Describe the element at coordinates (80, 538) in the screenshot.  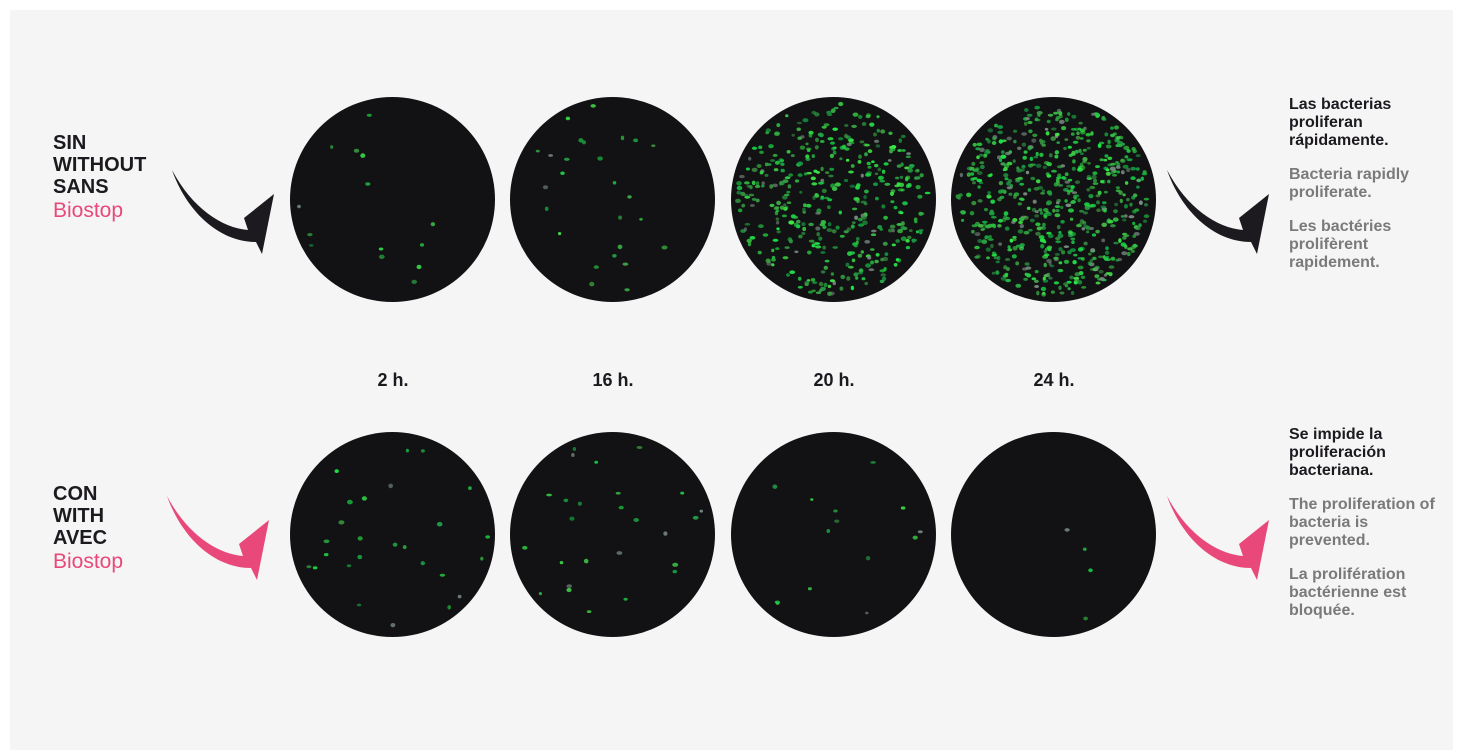
I see `label-fr: AVEC` at that location.